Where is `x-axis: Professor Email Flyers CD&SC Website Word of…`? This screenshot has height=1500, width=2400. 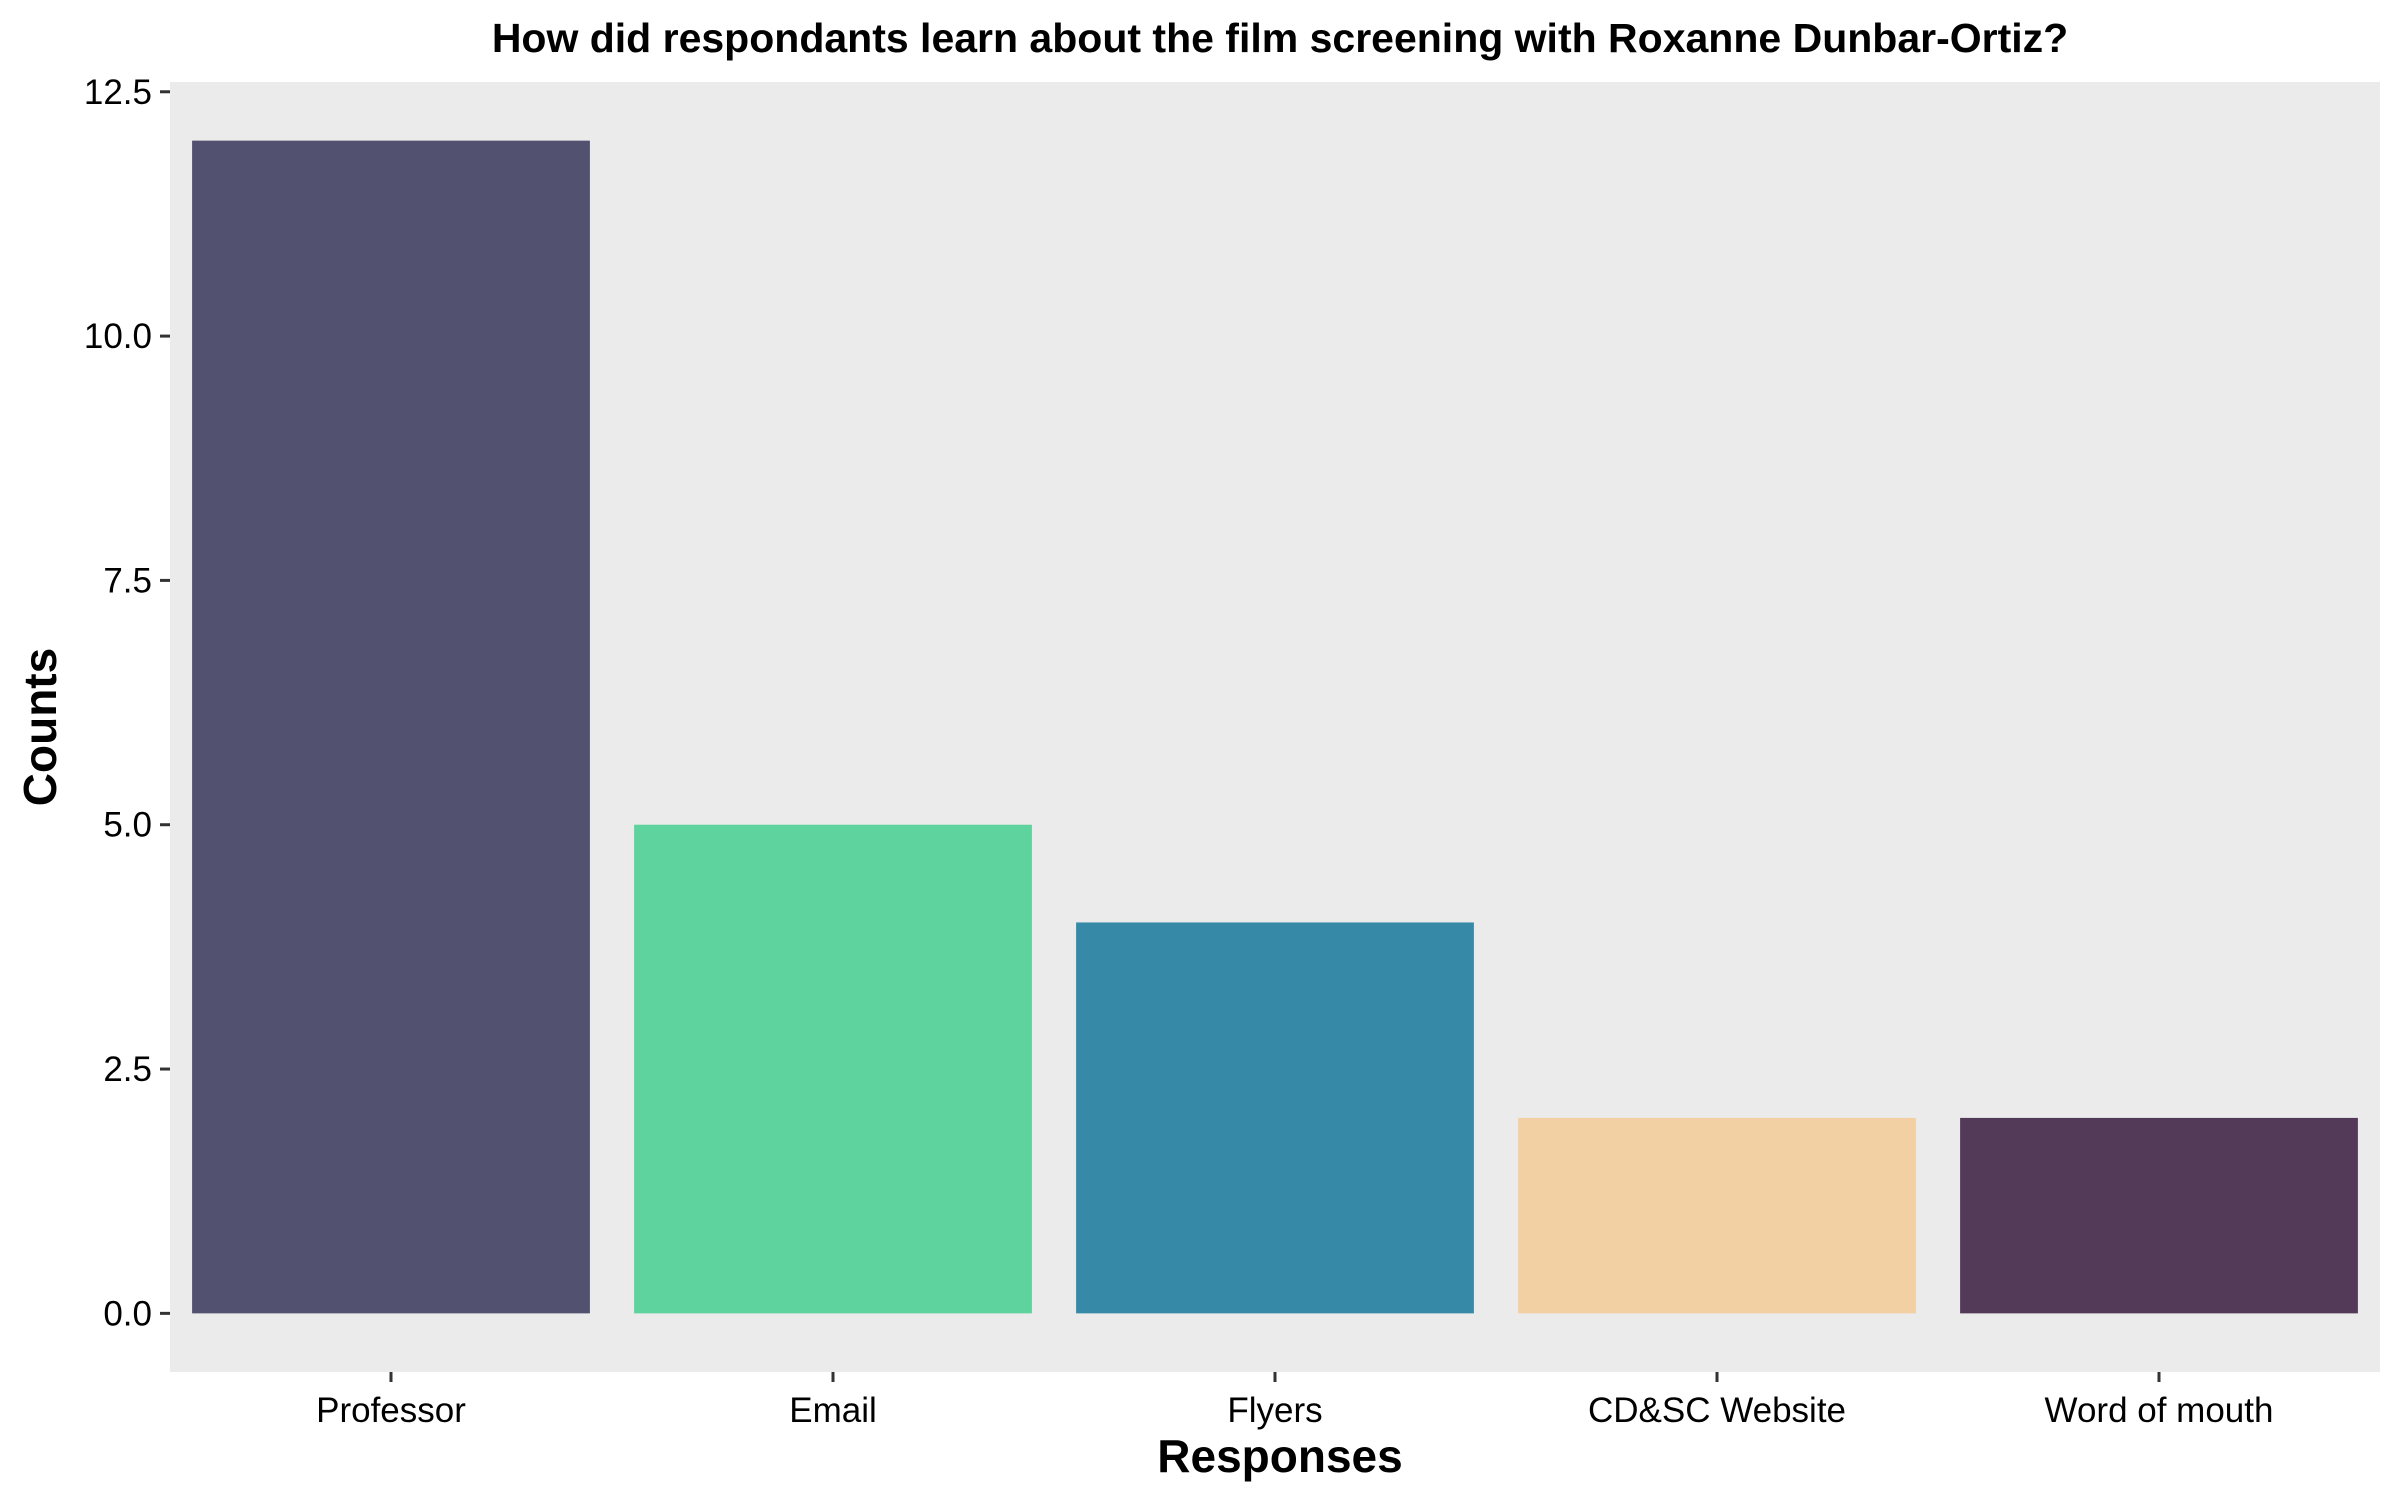
x-axis: Professor Email Flyers CD&SC Website Word of… is located at coordinates (1294, 1401).